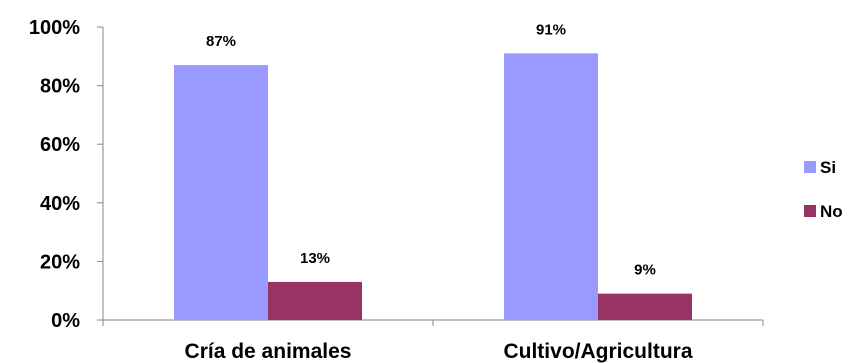 The height and width of the screenshot is (363, 863). Describe the element at coordinates (268, 351) in the screenshot. I see `category-label: Cría de animales` at that location.